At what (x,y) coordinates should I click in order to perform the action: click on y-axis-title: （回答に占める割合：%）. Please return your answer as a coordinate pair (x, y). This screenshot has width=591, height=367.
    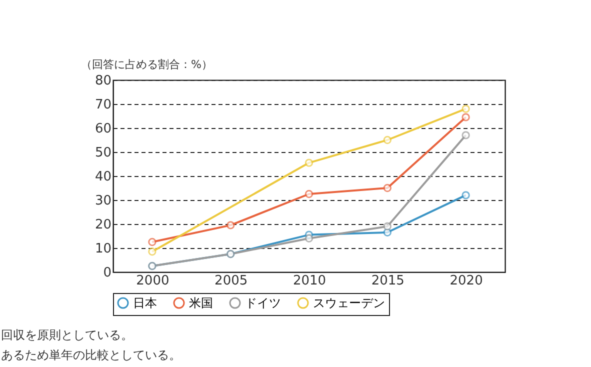
    Looking at the image, I should click on (146, 64).